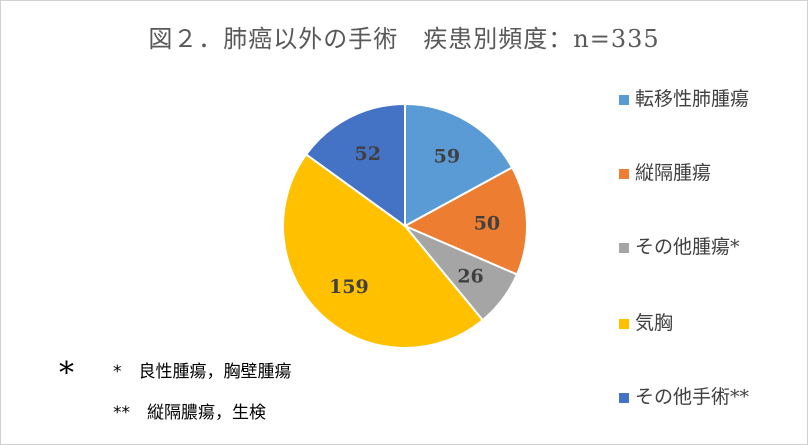 The image size is (808, 445). I want to click on legend-label: 気胸, so click(654, 323).